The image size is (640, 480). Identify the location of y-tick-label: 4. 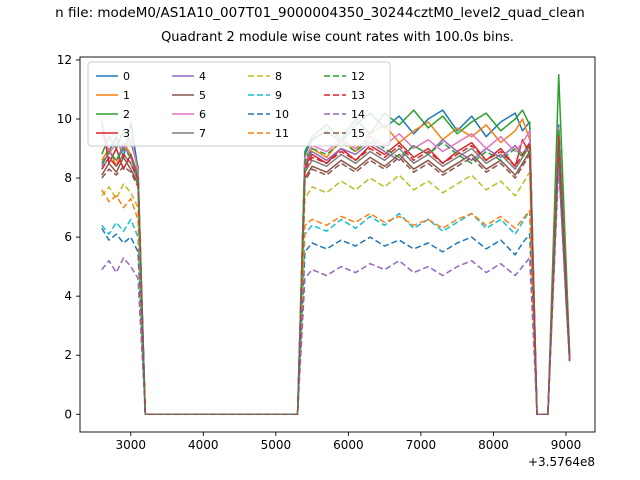
(68, 296).